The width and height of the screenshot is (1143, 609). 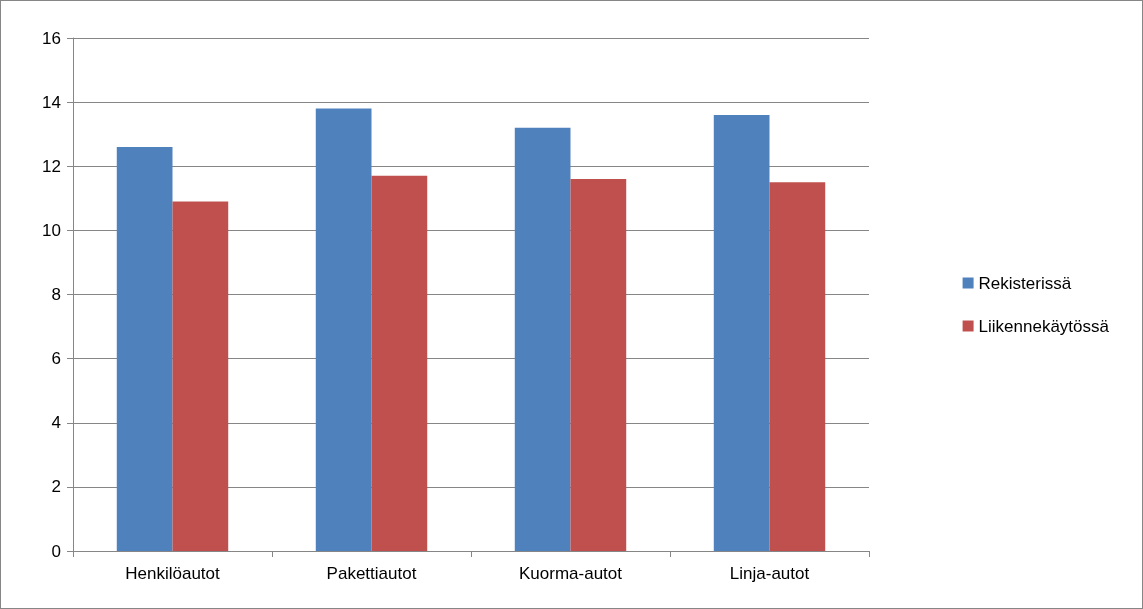 What do you see at coordinates (51, 230) in the screenshot?
I see `y-tick-label: 10` at bounding box center [51, 230].